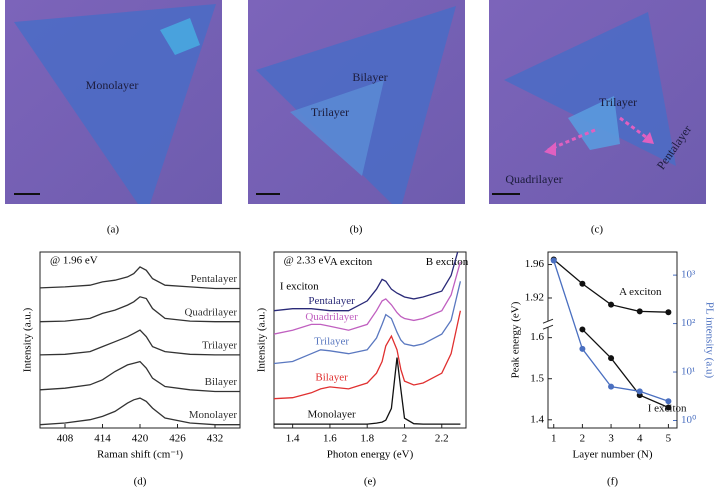 The width and height of the screenshot is (718, 493). I want to click on x-axis-label: Raman shift (cm⁻¹), so click(140, 455).